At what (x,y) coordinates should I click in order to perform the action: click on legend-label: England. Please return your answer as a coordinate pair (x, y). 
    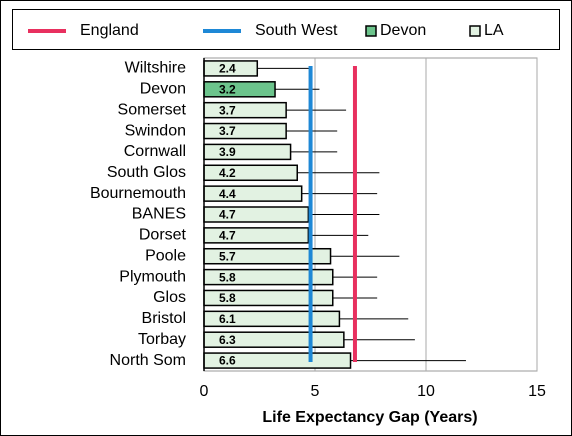
    Looking at the image, I should click on (109, 30).